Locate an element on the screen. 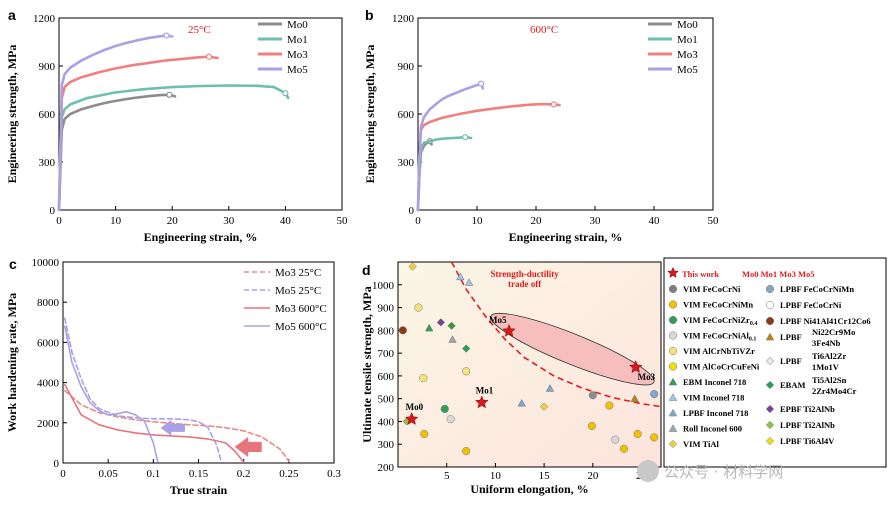 This screenshot has height=509, width=892. trade-off-label: trade off is located at coordinates (525, 284).